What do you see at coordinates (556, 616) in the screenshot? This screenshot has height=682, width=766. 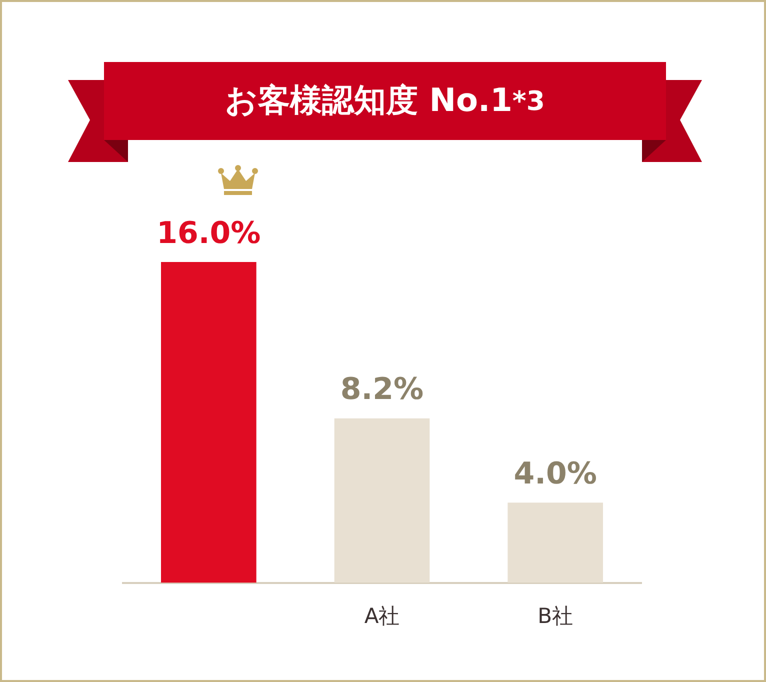 I see `x-tick-label: B社` at bounding box center [556, 616].